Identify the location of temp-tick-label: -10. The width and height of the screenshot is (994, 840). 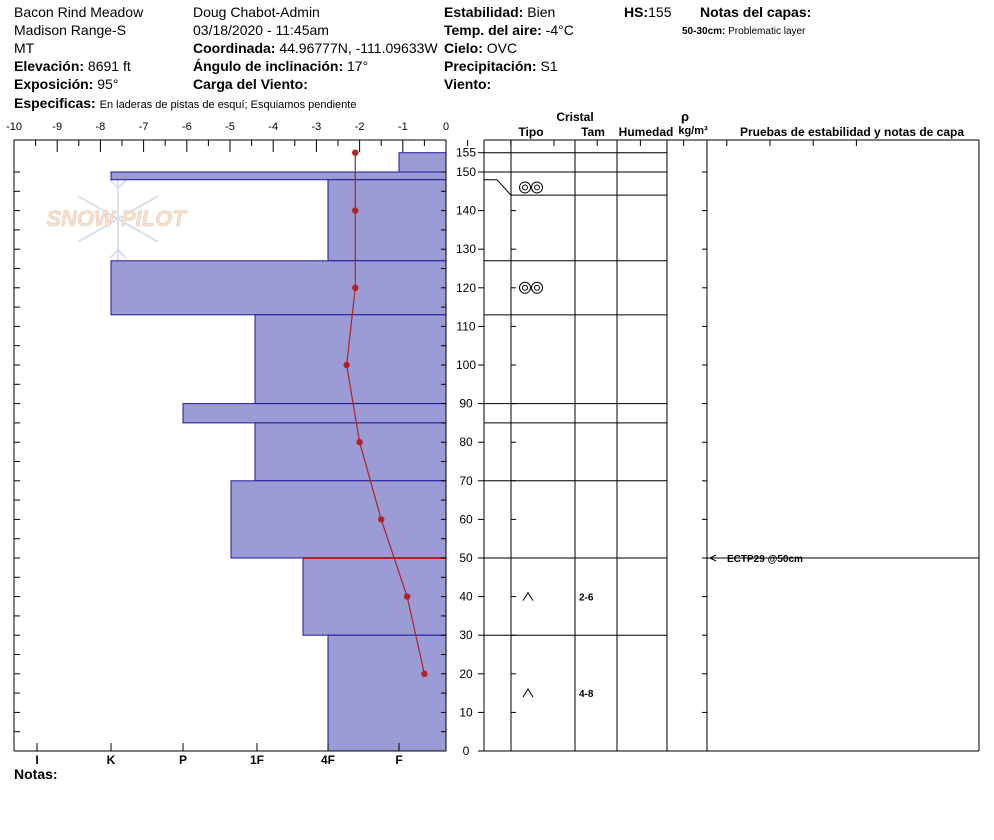
(14, 127).